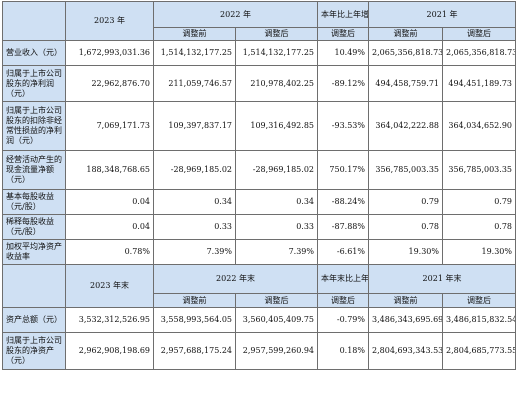 This screenshot has width=517, height=400. Describe the element at coordinates (34, 320) in the screenshot. I see `row-label: 资产总额（元）` at that location.